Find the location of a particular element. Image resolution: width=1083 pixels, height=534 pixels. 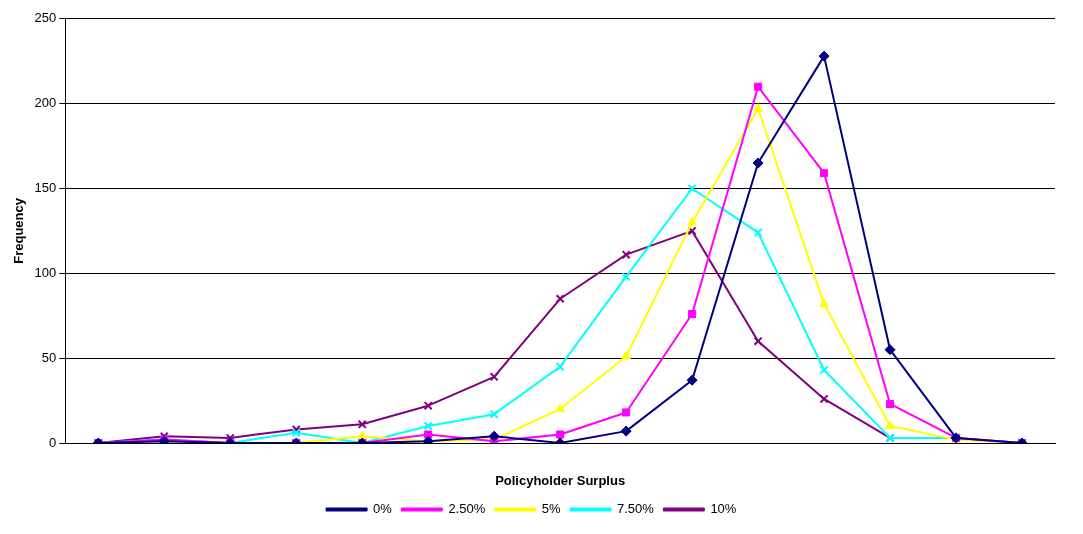

y-axis-title: Frequency is located at coordinates (19, 230).